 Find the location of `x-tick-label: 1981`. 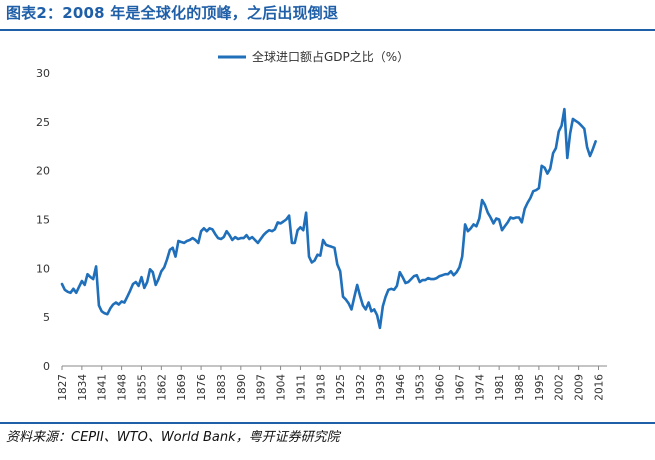

x-tick-label: 1981 is located at coordinates (500, 387).